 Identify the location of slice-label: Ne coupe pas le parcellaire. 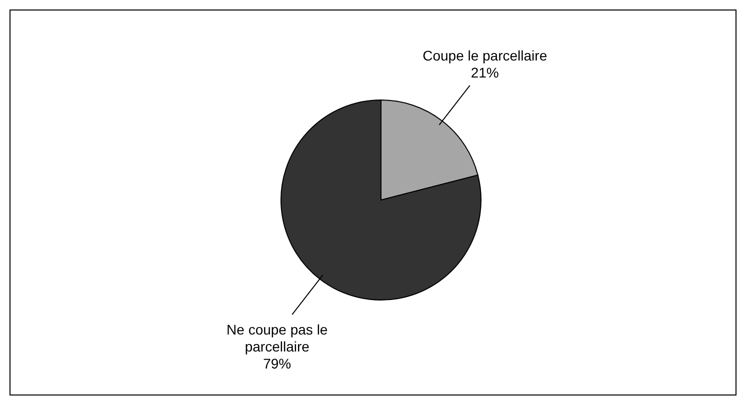
(277, 338).